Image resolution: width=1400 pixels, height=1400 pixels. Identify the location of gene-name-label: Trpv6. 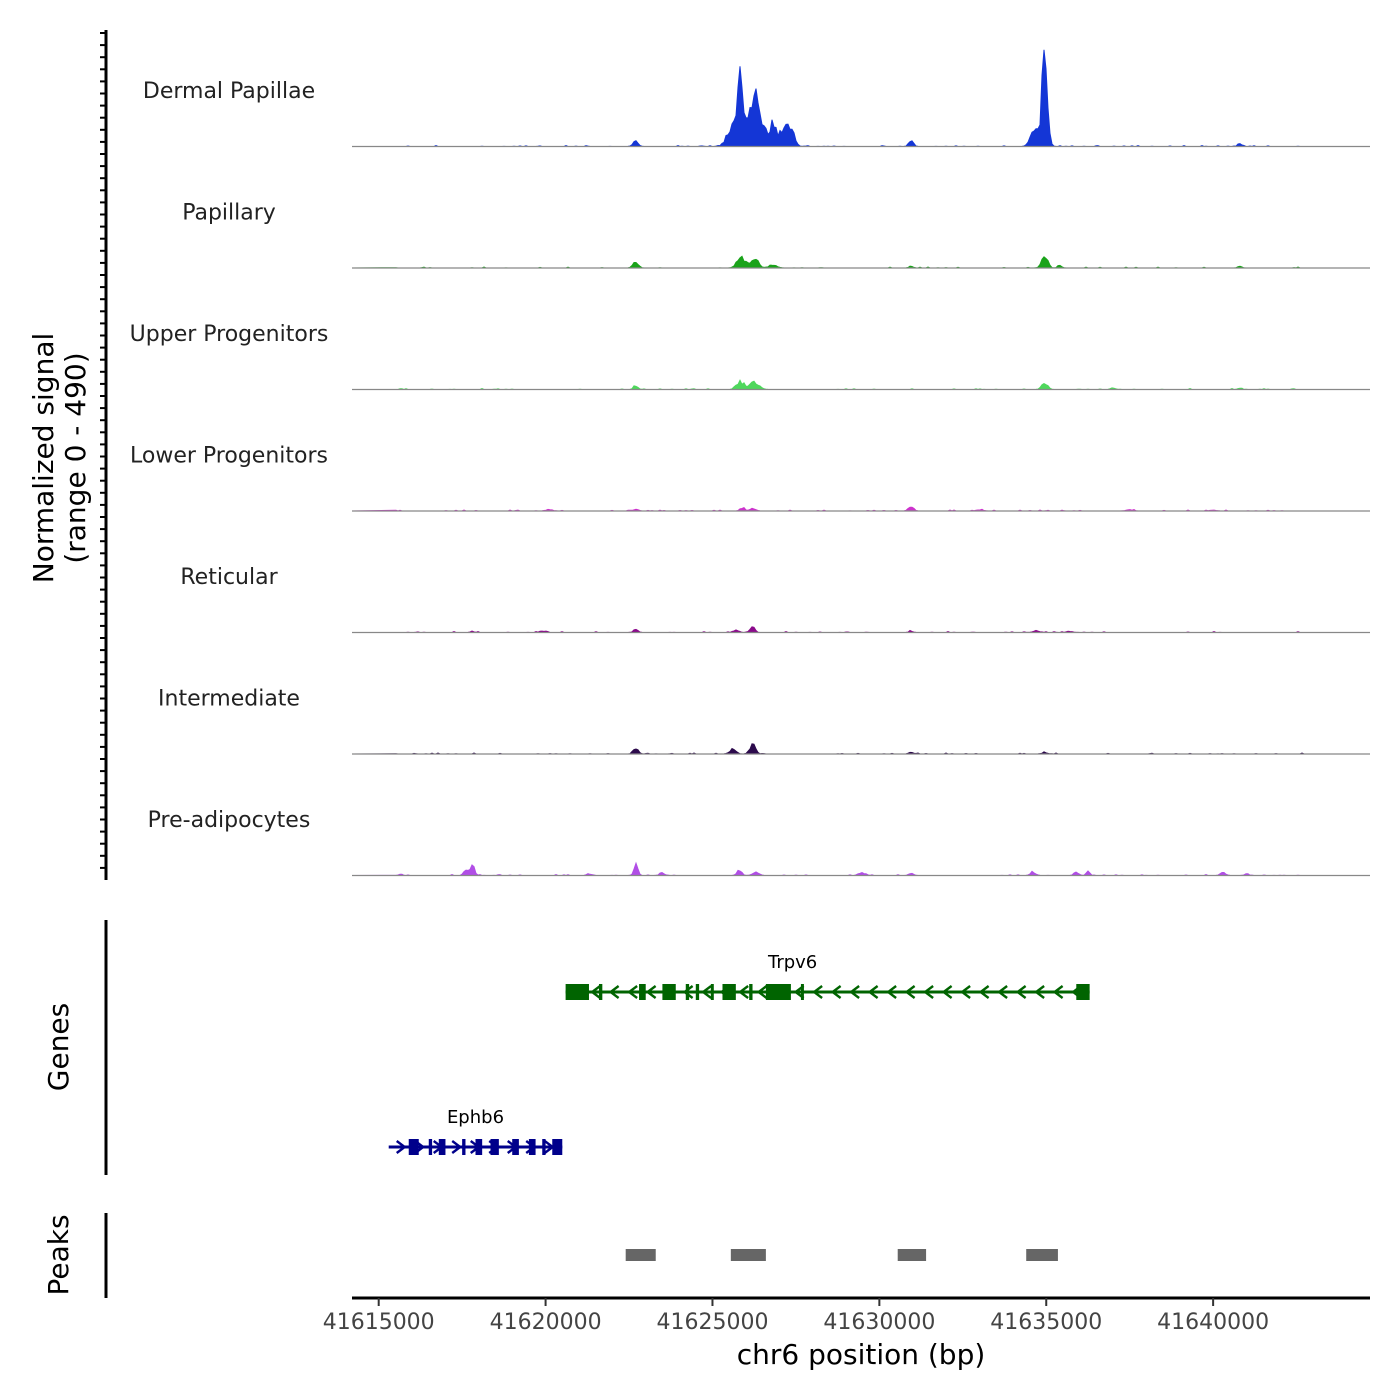
(792, 962).